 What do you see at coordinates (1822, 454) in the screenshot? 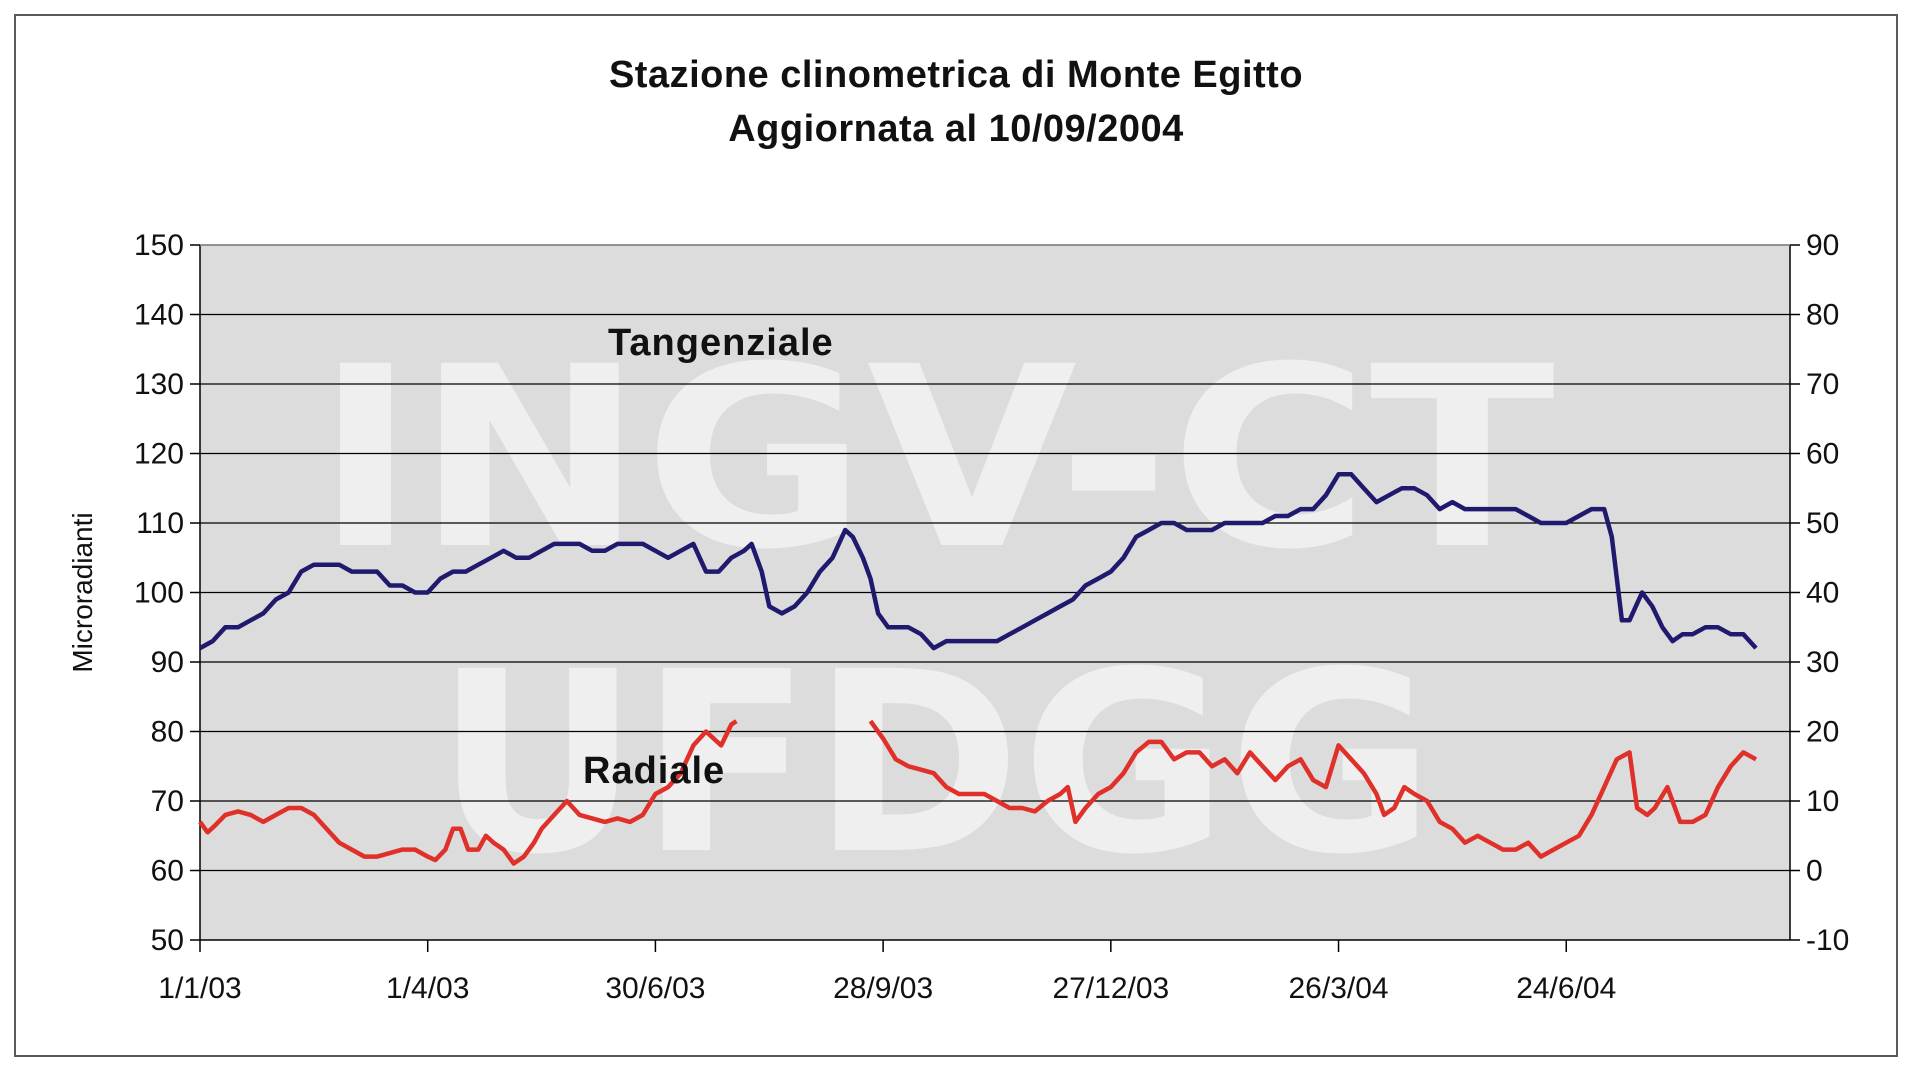
I see `y2-tick-label: 60` at bounding box center [1822, 454].